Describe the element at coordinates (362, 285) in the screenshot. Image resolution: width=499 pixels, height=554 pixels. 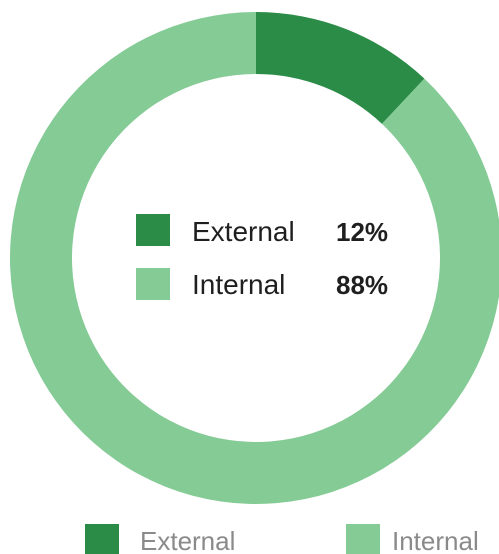
I see `center-legend-value-internal: 88%` at that location.